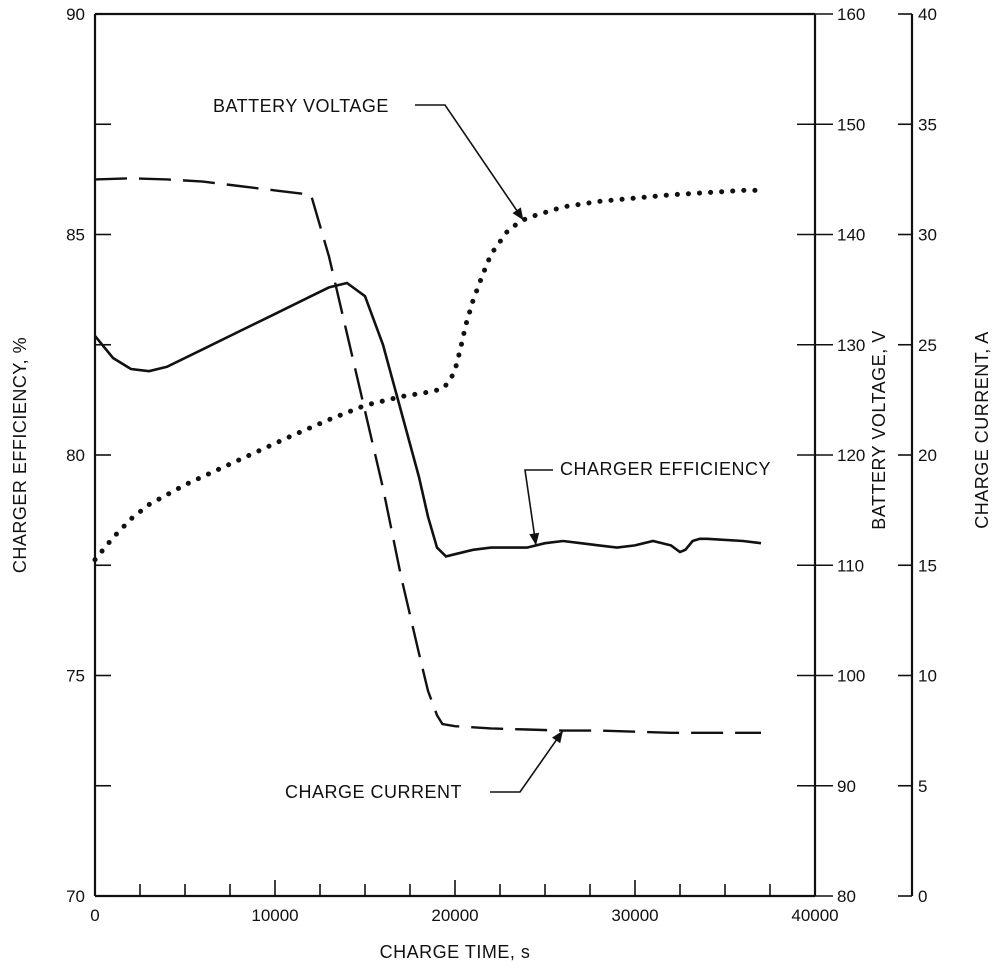  I want to click on efficiency-tick-label: 80, so click(75, 455).